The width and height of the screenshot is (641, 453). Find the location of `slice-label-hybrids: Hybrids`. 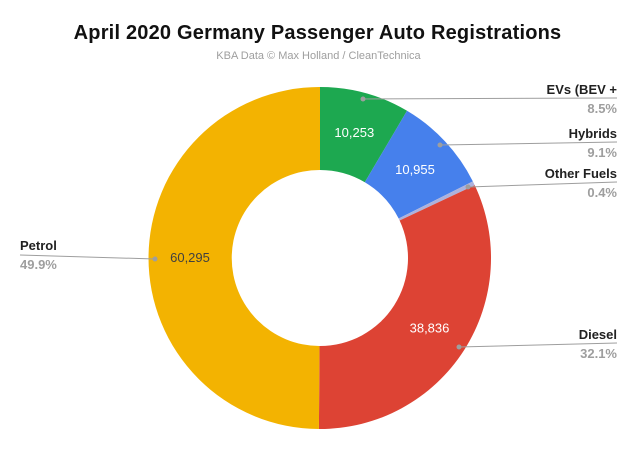

slice-label-hybrids: Hybrids is located at coordinates (593, 133).